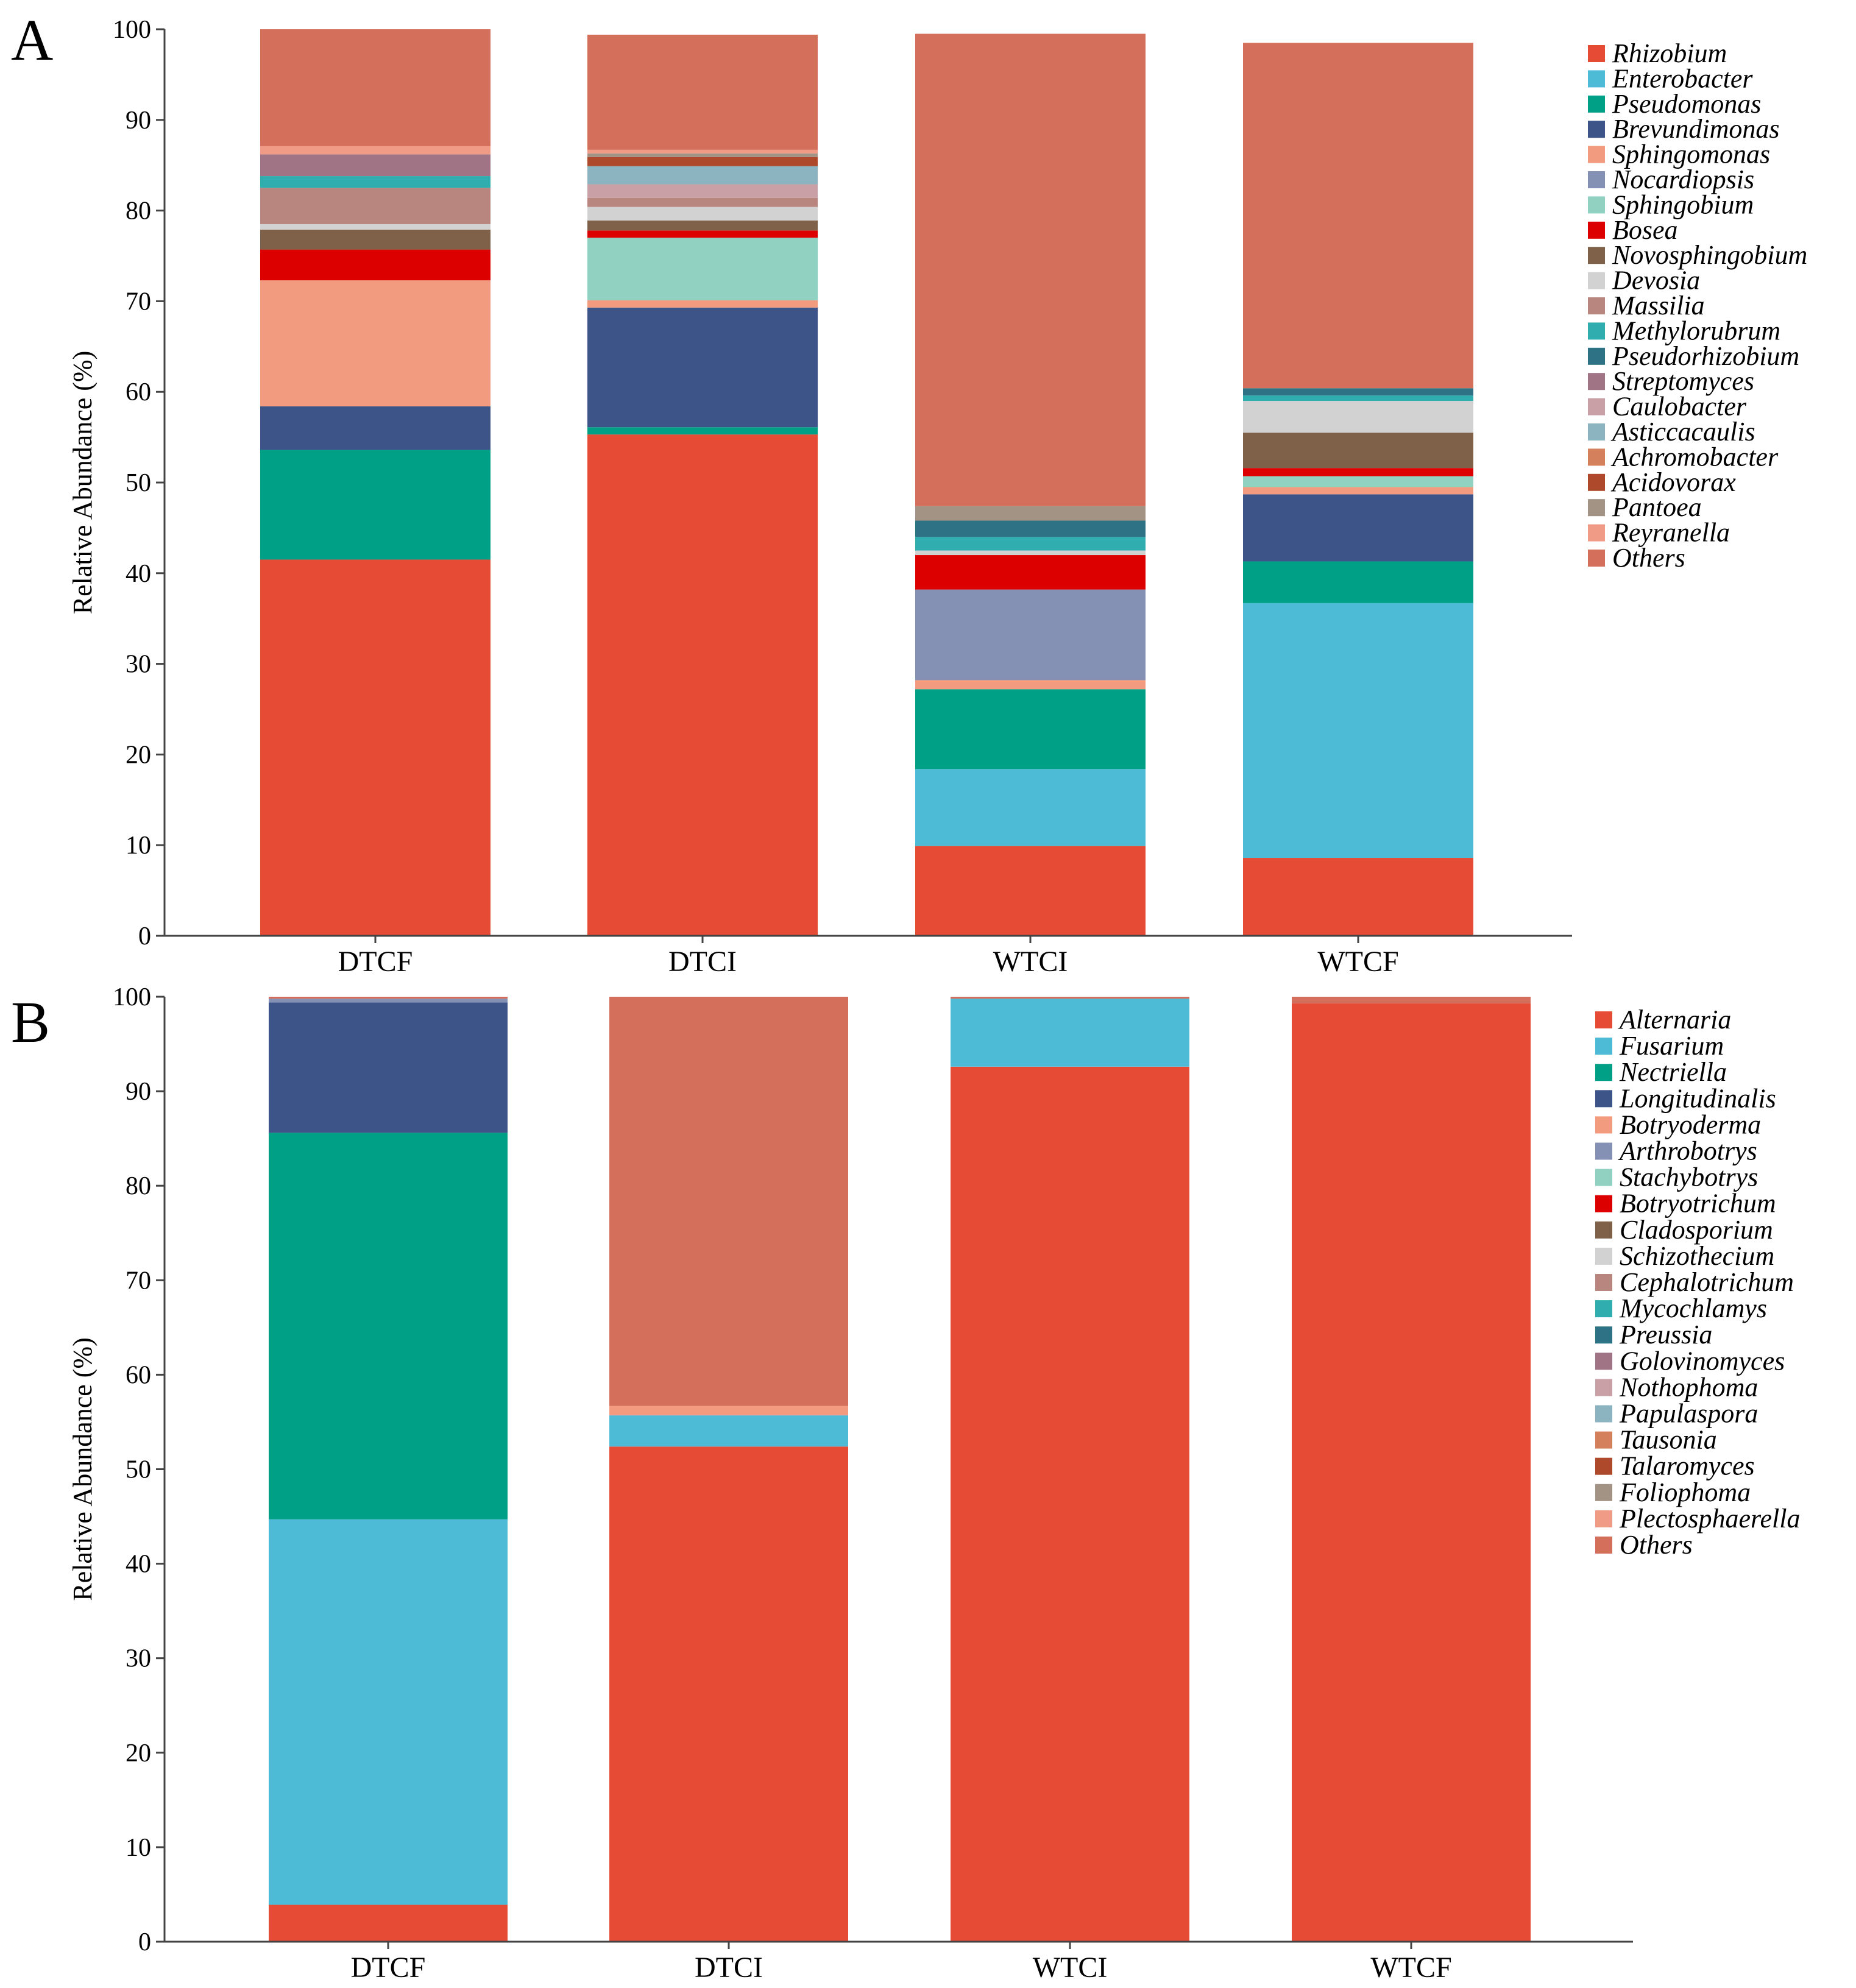 Image resolution: width=1856 pixels, height=1988 pixels. I want to click on panel-a-legend-swatch-sphingomonas, so click(1596, 154).